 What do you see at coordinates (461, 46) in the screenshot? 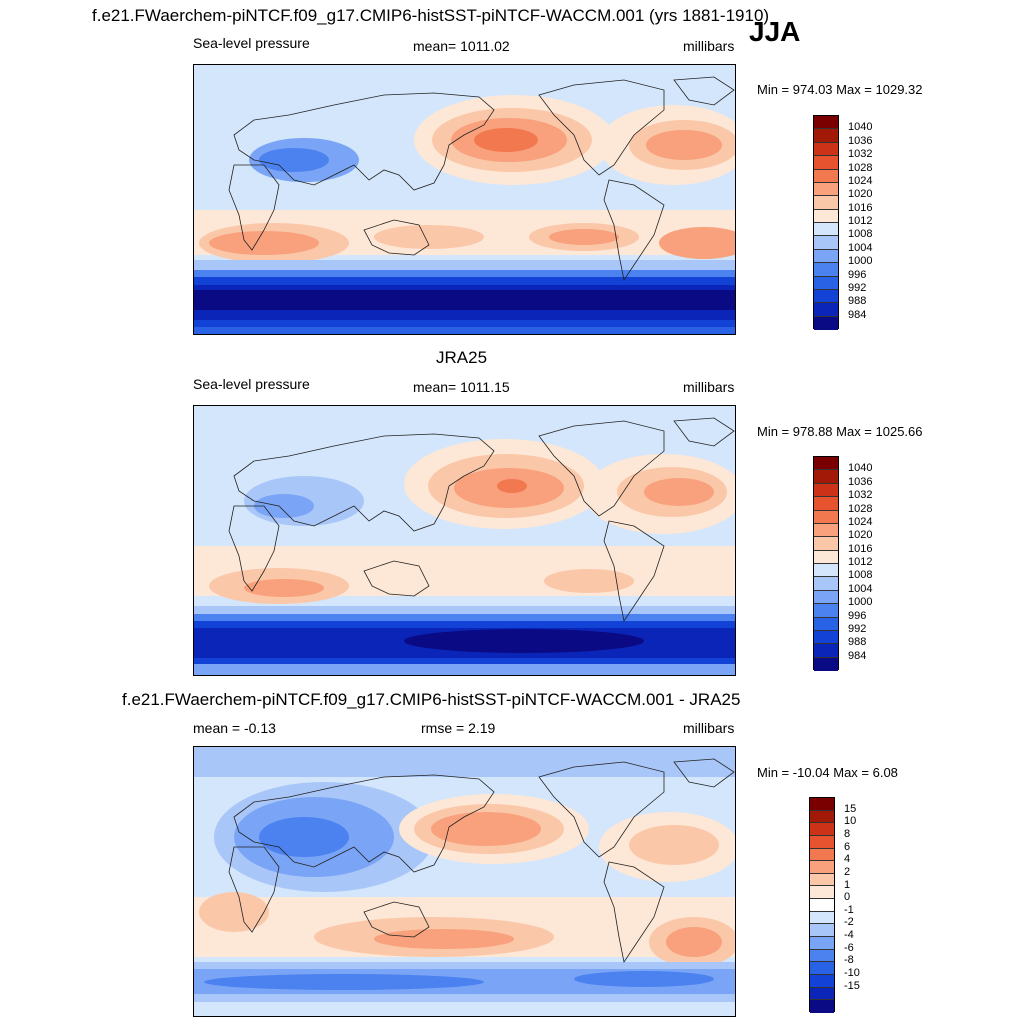
I see `panel1-mean-label: mean= 1011.02` at bounding box center [461, 46].